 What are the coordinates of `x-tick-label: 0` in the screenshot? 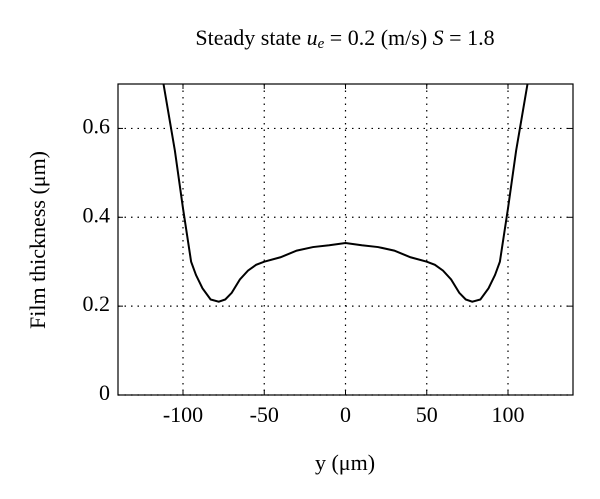 It's located at (345, 414).